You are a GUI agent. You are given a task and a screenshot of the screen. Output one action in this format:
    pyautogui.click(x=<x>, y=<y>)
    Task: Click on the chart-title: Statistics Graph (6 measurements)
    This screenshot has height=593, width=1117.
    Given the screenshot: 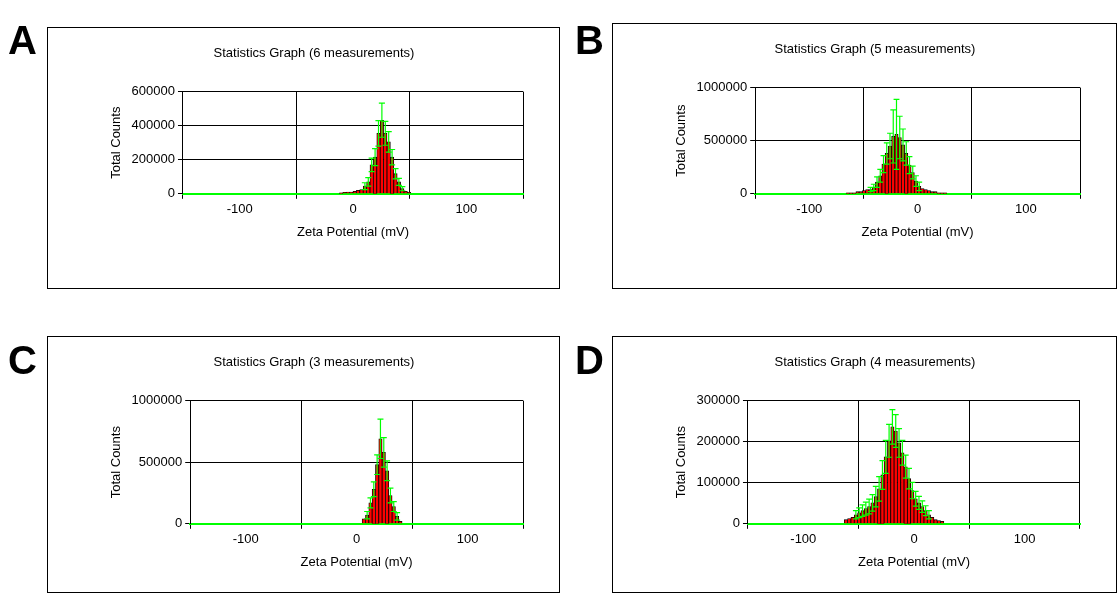 What is the action you would take?
    pyautogui.click(x=314, y=53)
    